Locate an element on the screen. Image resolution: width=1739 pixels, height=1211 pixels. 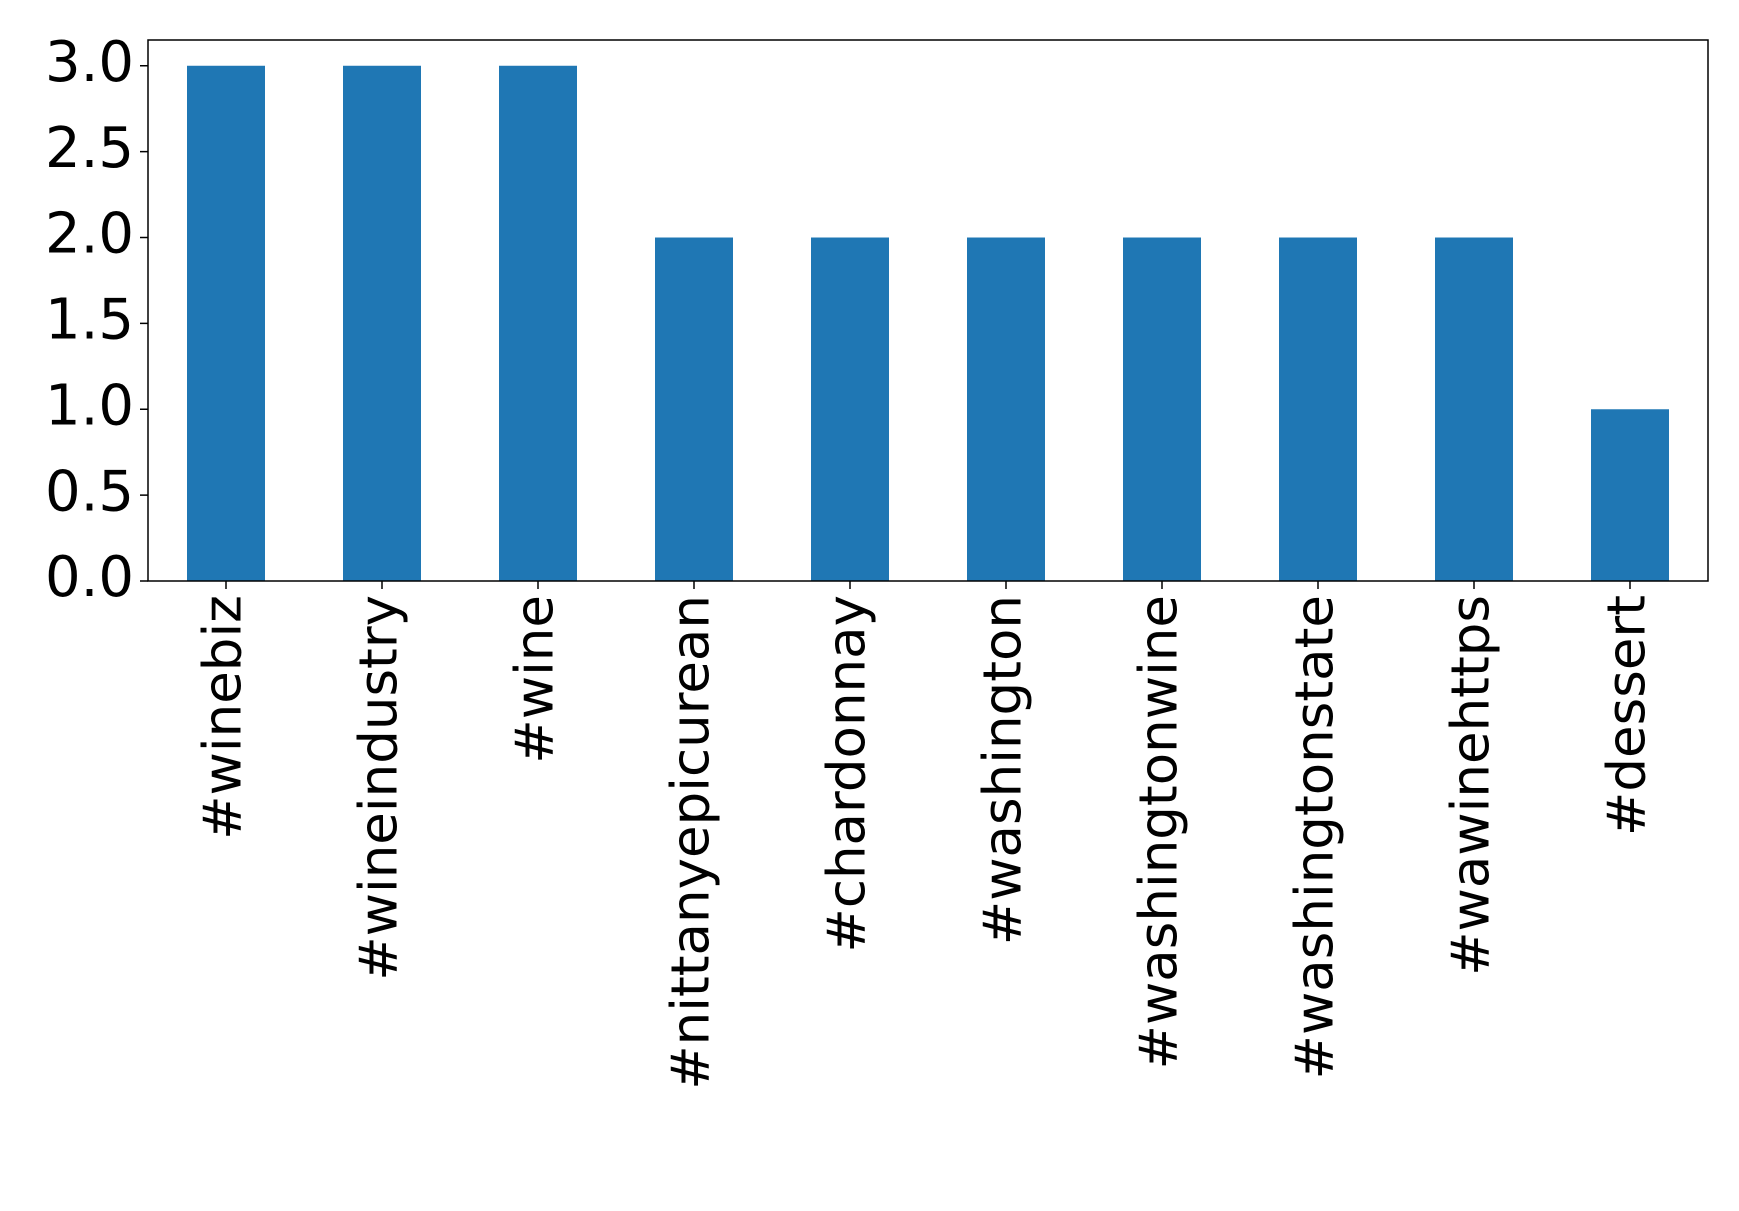
y-tick-label: 0.5 is located at coordinates (89, 491).